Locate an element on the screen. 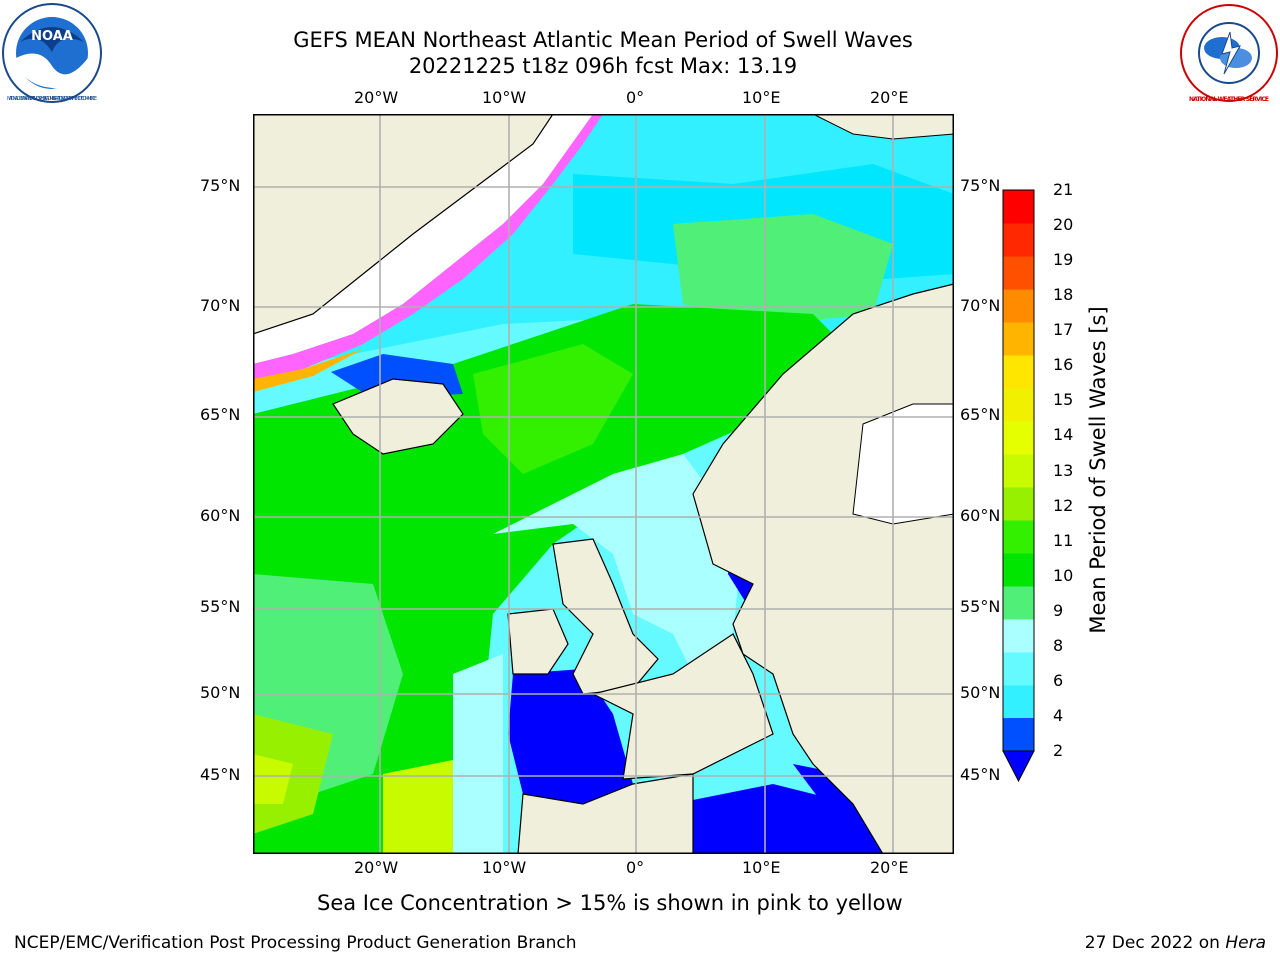  colorbar-tick-label: 14 is located at coordinates (1063, 435).